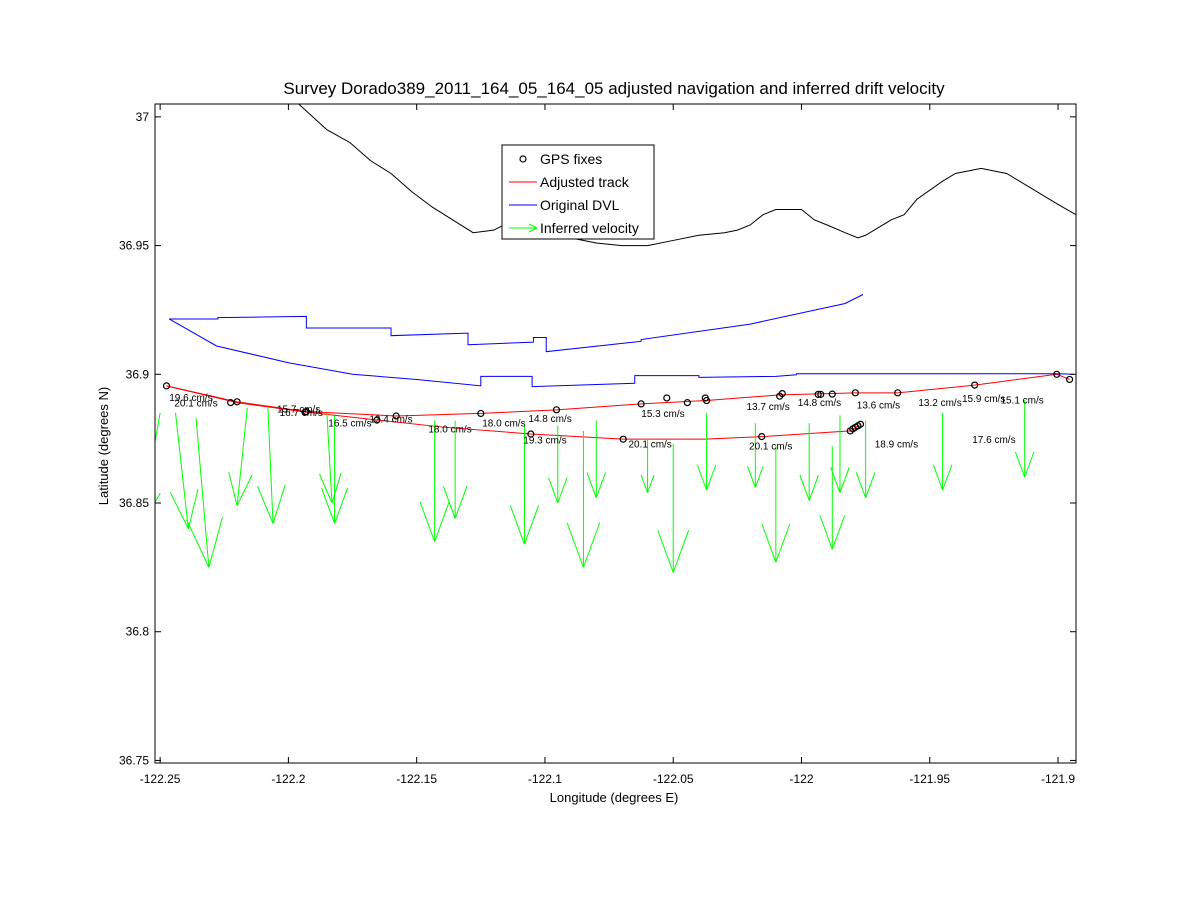  I want to click on y-tick-label: 36.75, so click(134, 760).